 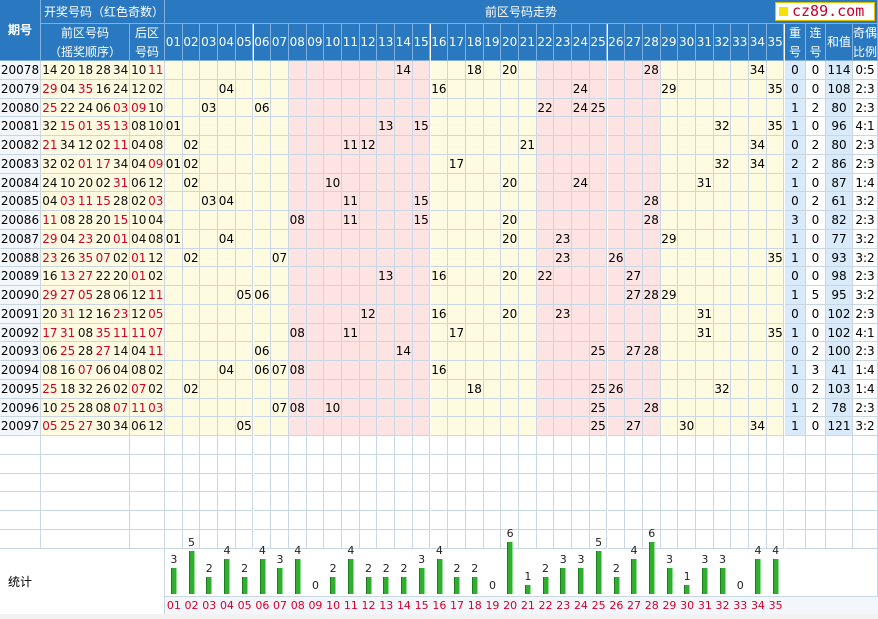 I want to click on trend-hit: 01, so click(x=174, y=164).